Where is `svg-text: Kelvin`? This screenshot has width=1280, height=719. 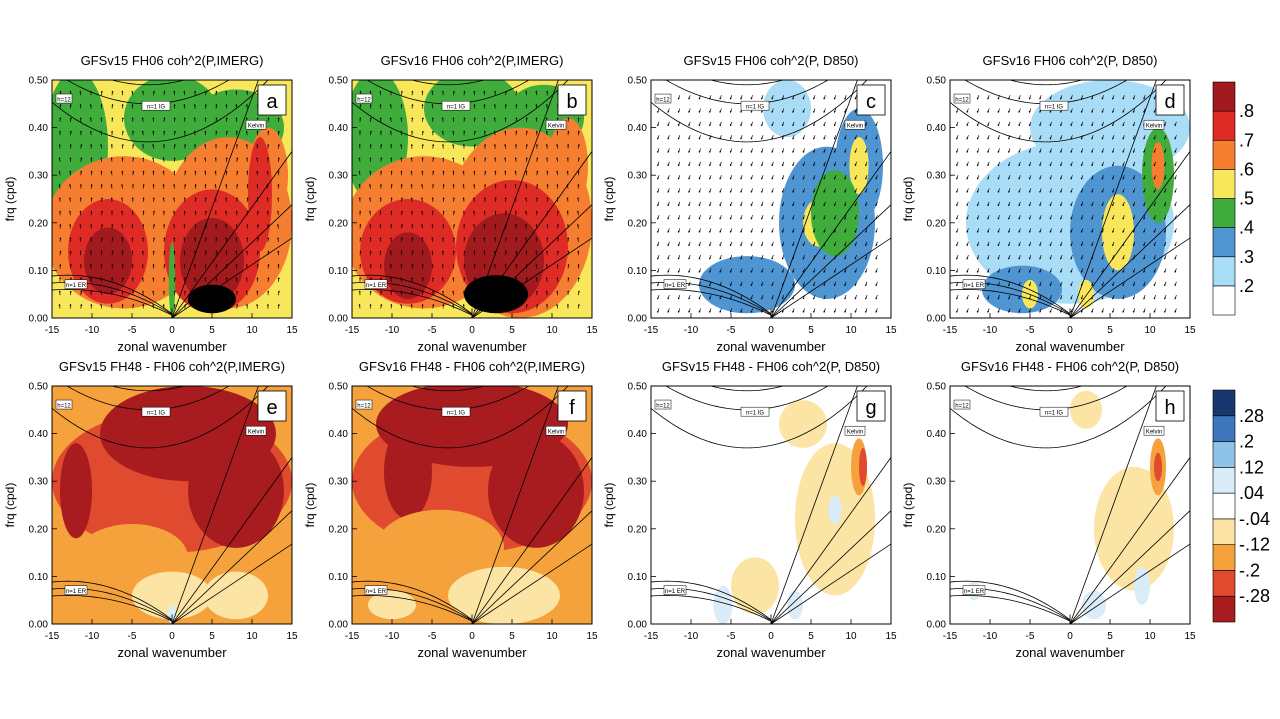 svg-text: Kelvin is located at coordinates (855, 127).